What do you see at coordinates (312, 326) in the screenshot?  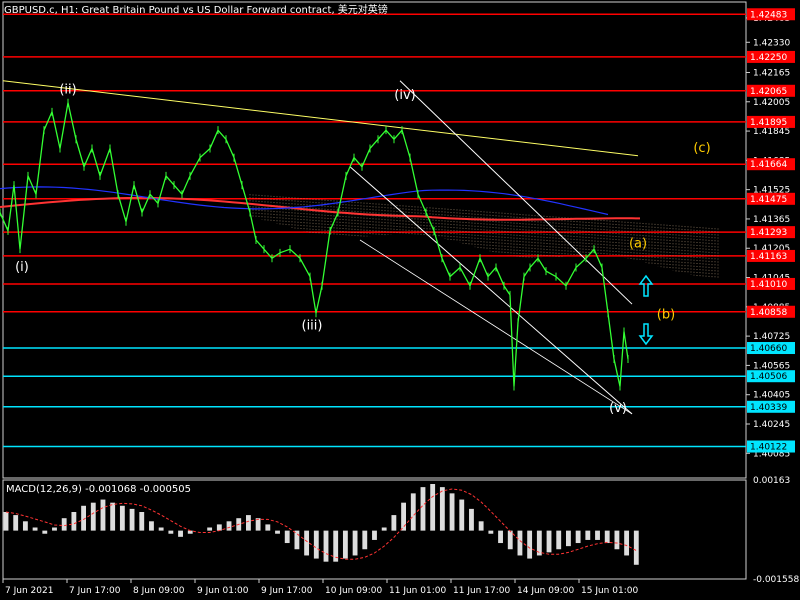 I see `wave-label: (iii)` at bounding box center [312, 326].